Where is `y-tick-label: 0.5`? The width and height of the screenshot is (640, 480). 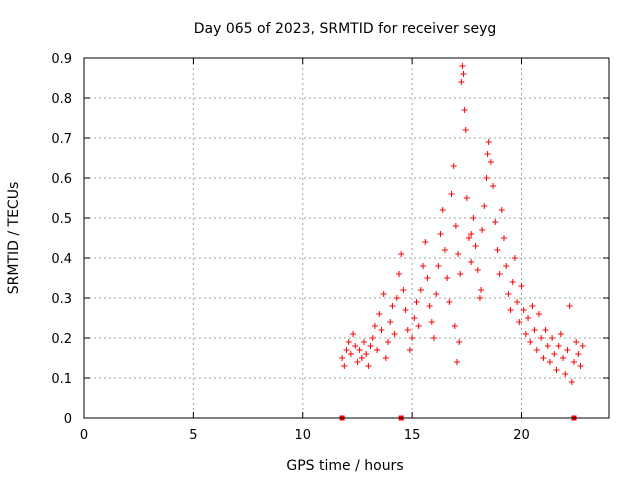
y-tick-label: 0.5 is located at coordinates (61, 219).